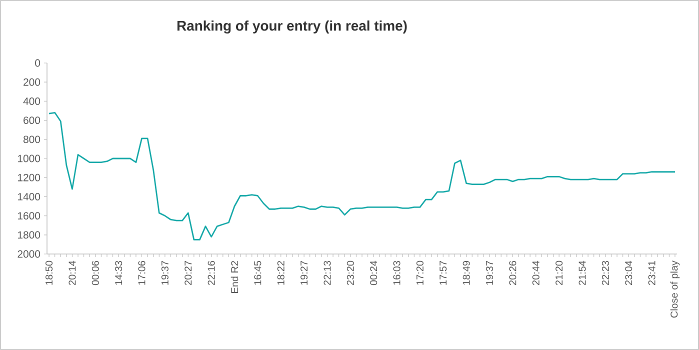 The height and width of the screenshot is (350, 699). What do you see at coordinates (396, 272) in the screenshot?
I see `x-tick-label: 16:03` at bounding box center [396, 272].